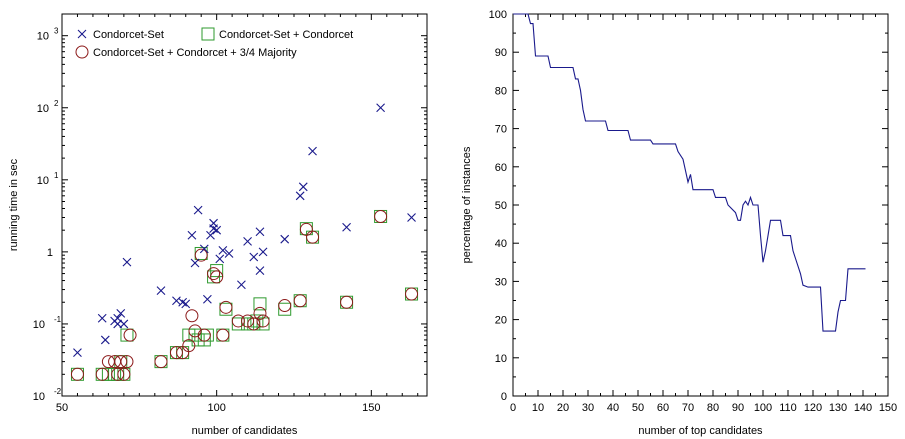 This screenshot has height=439, width=905. What do you see at coordinates (501, 282) in the screenshot?
I see `y-tick-label: 30` at bounding box center [501, 282].